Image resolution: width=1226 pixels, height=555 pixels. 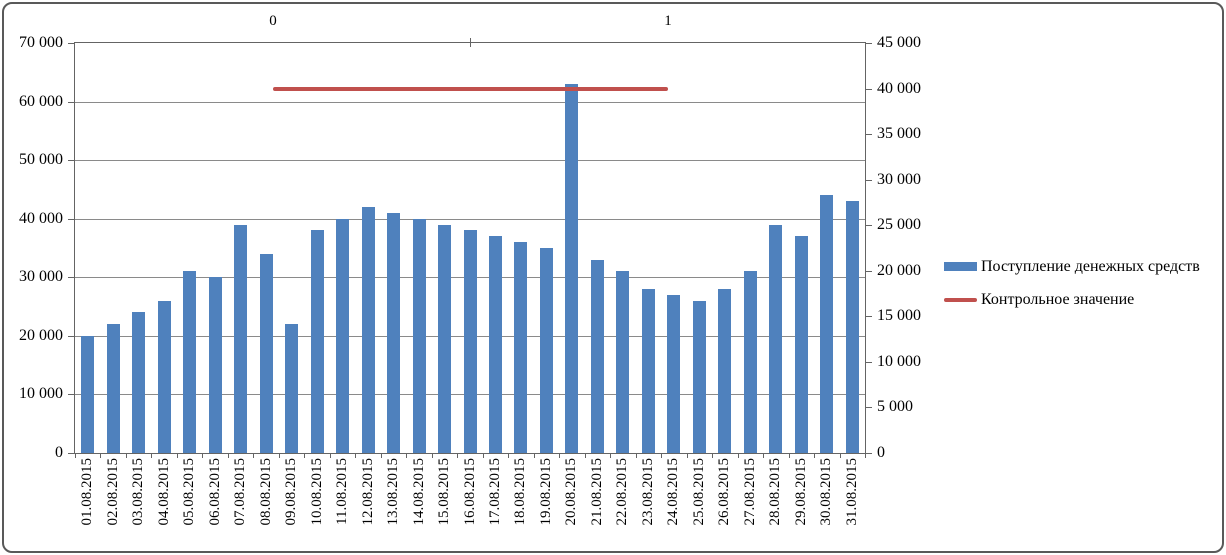 What do you see at coordinates (470, 42) in the screenshot?
I see `top-axis-tick` at bounding box center [470, 42].